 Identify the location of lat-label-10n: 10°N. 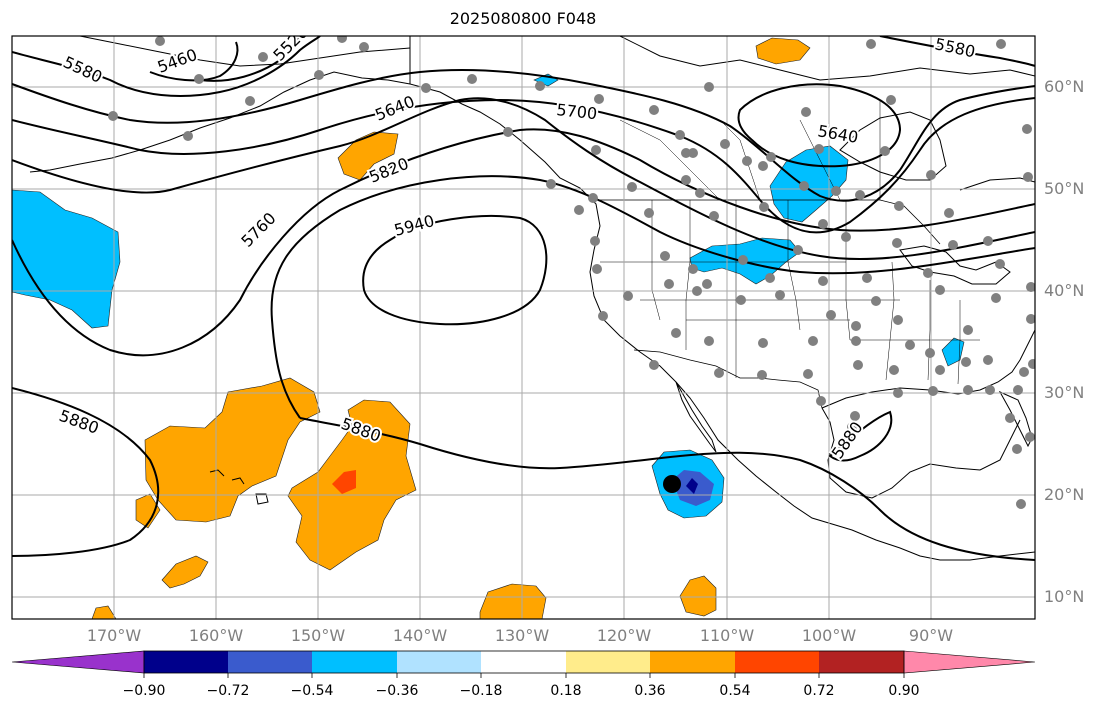
(1064, 596).